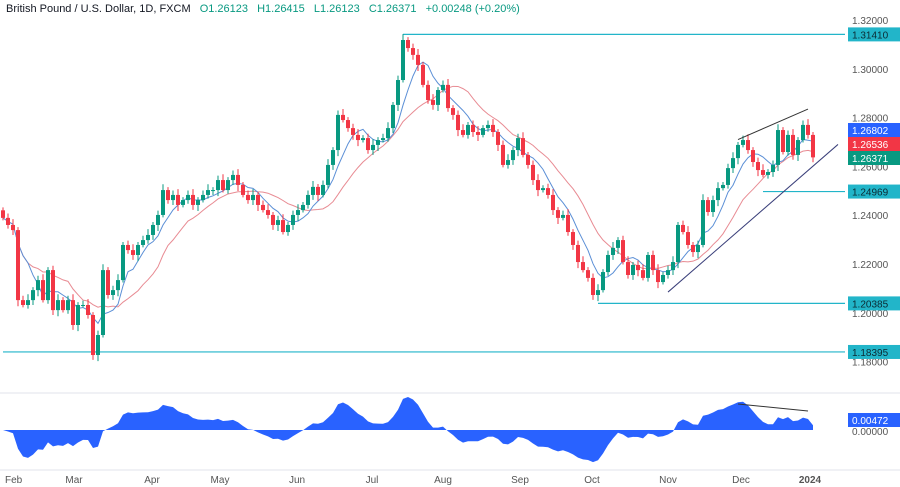 This screenshot has height=487, width=900. I want to click on oscillator-area, so click(408, 429).